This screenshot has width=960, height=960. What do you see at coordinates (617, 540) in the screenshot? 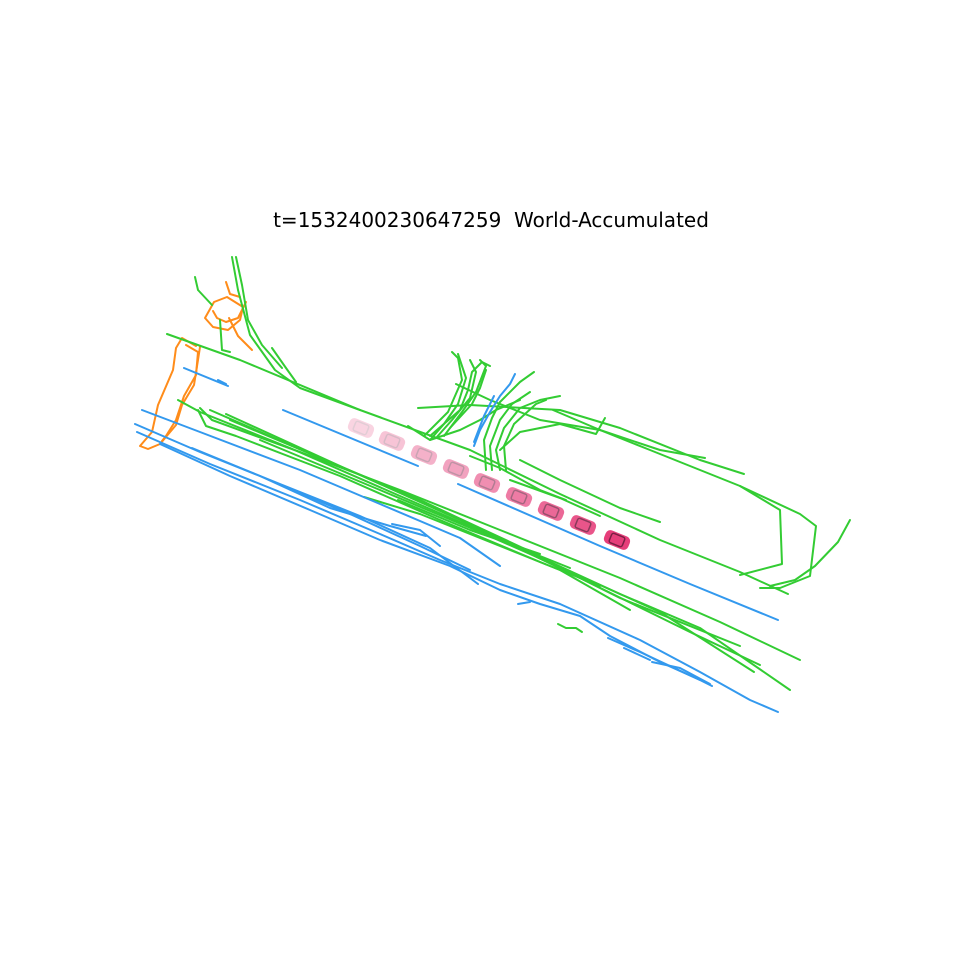
I see `ego-vehicle-current` at bounding box center [617, 540].